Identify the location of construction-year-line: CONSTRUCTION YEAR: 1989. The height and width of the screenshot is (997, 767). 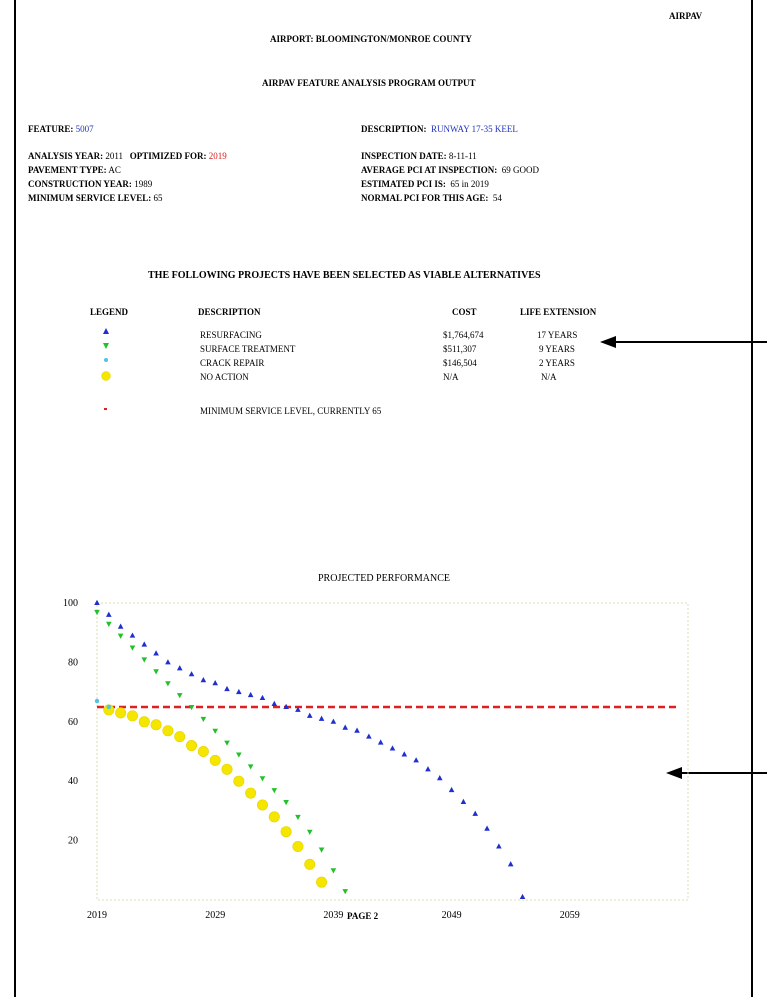
(90, 184).